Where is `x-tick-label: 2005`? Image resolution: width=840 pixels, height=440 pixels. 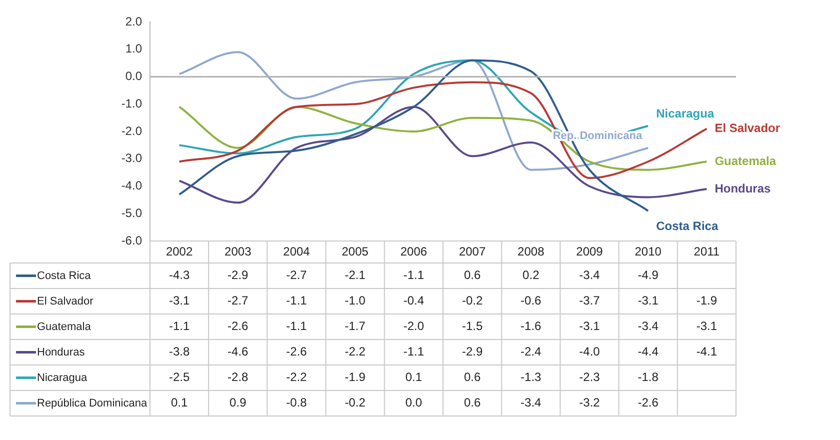
x-tick-label: 2005 is located at coordinates (355, 251).